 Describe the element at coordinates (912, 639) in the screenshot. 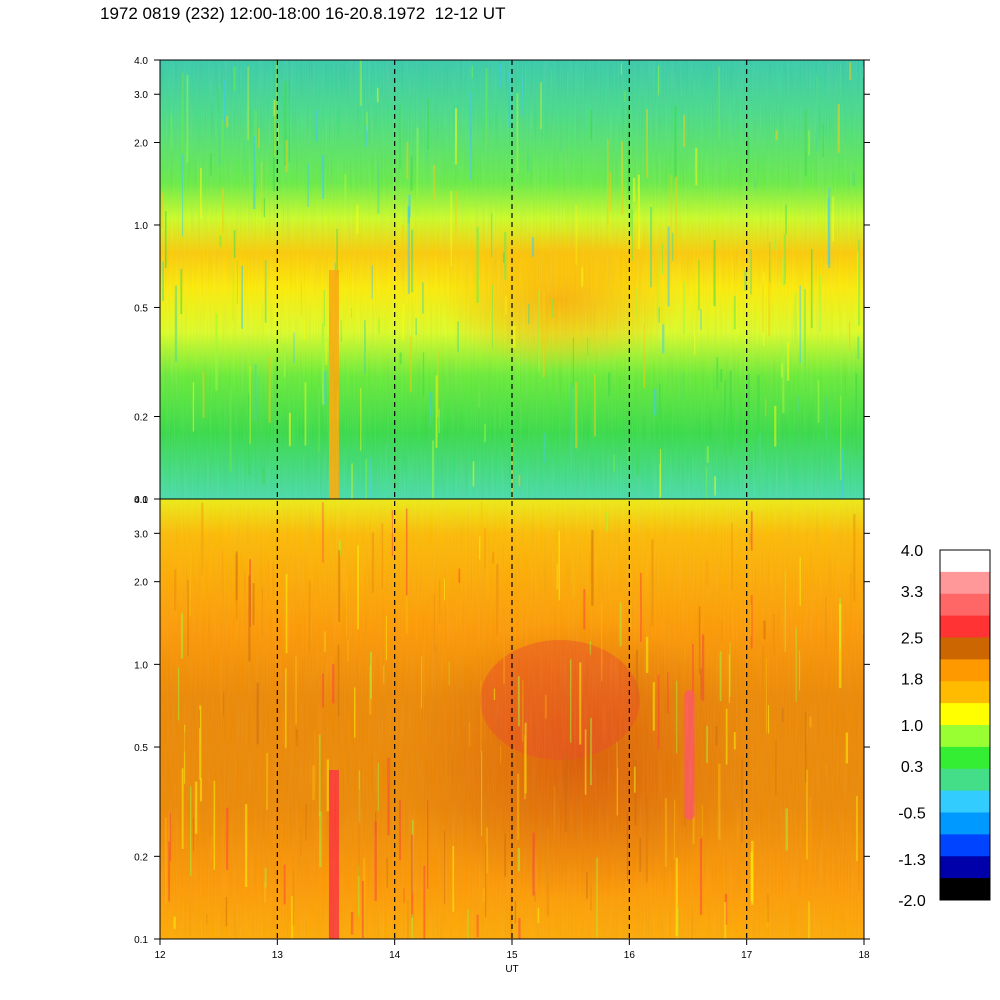

I see `colorbar-label: 2.5` at that location.